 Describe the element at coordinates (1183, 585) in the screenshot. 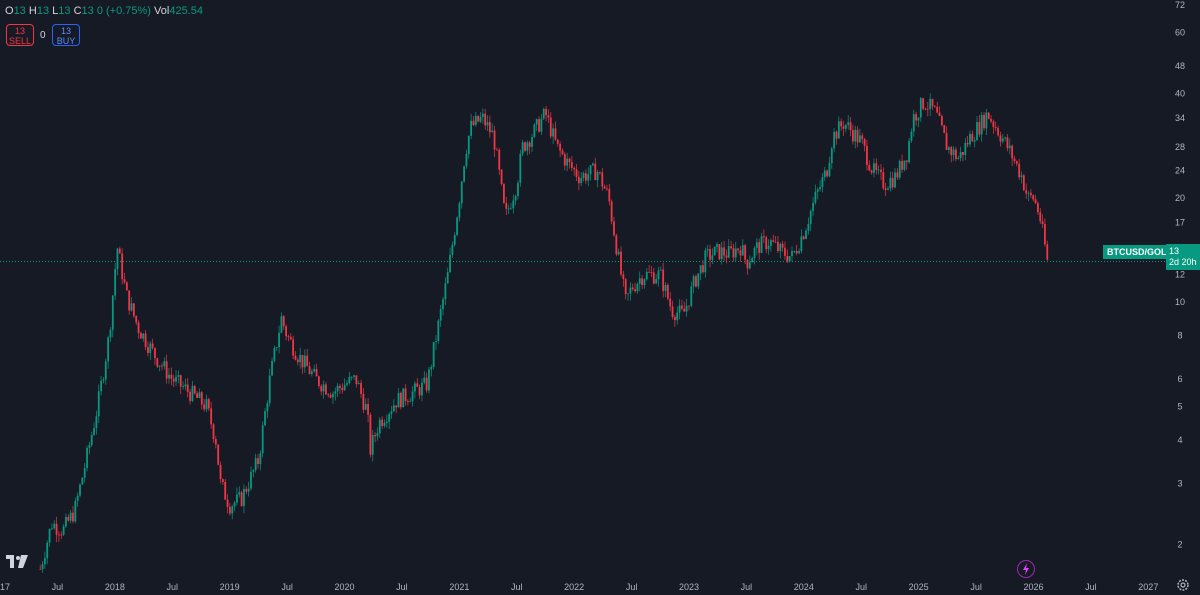

I see `gear-icon` at that location.